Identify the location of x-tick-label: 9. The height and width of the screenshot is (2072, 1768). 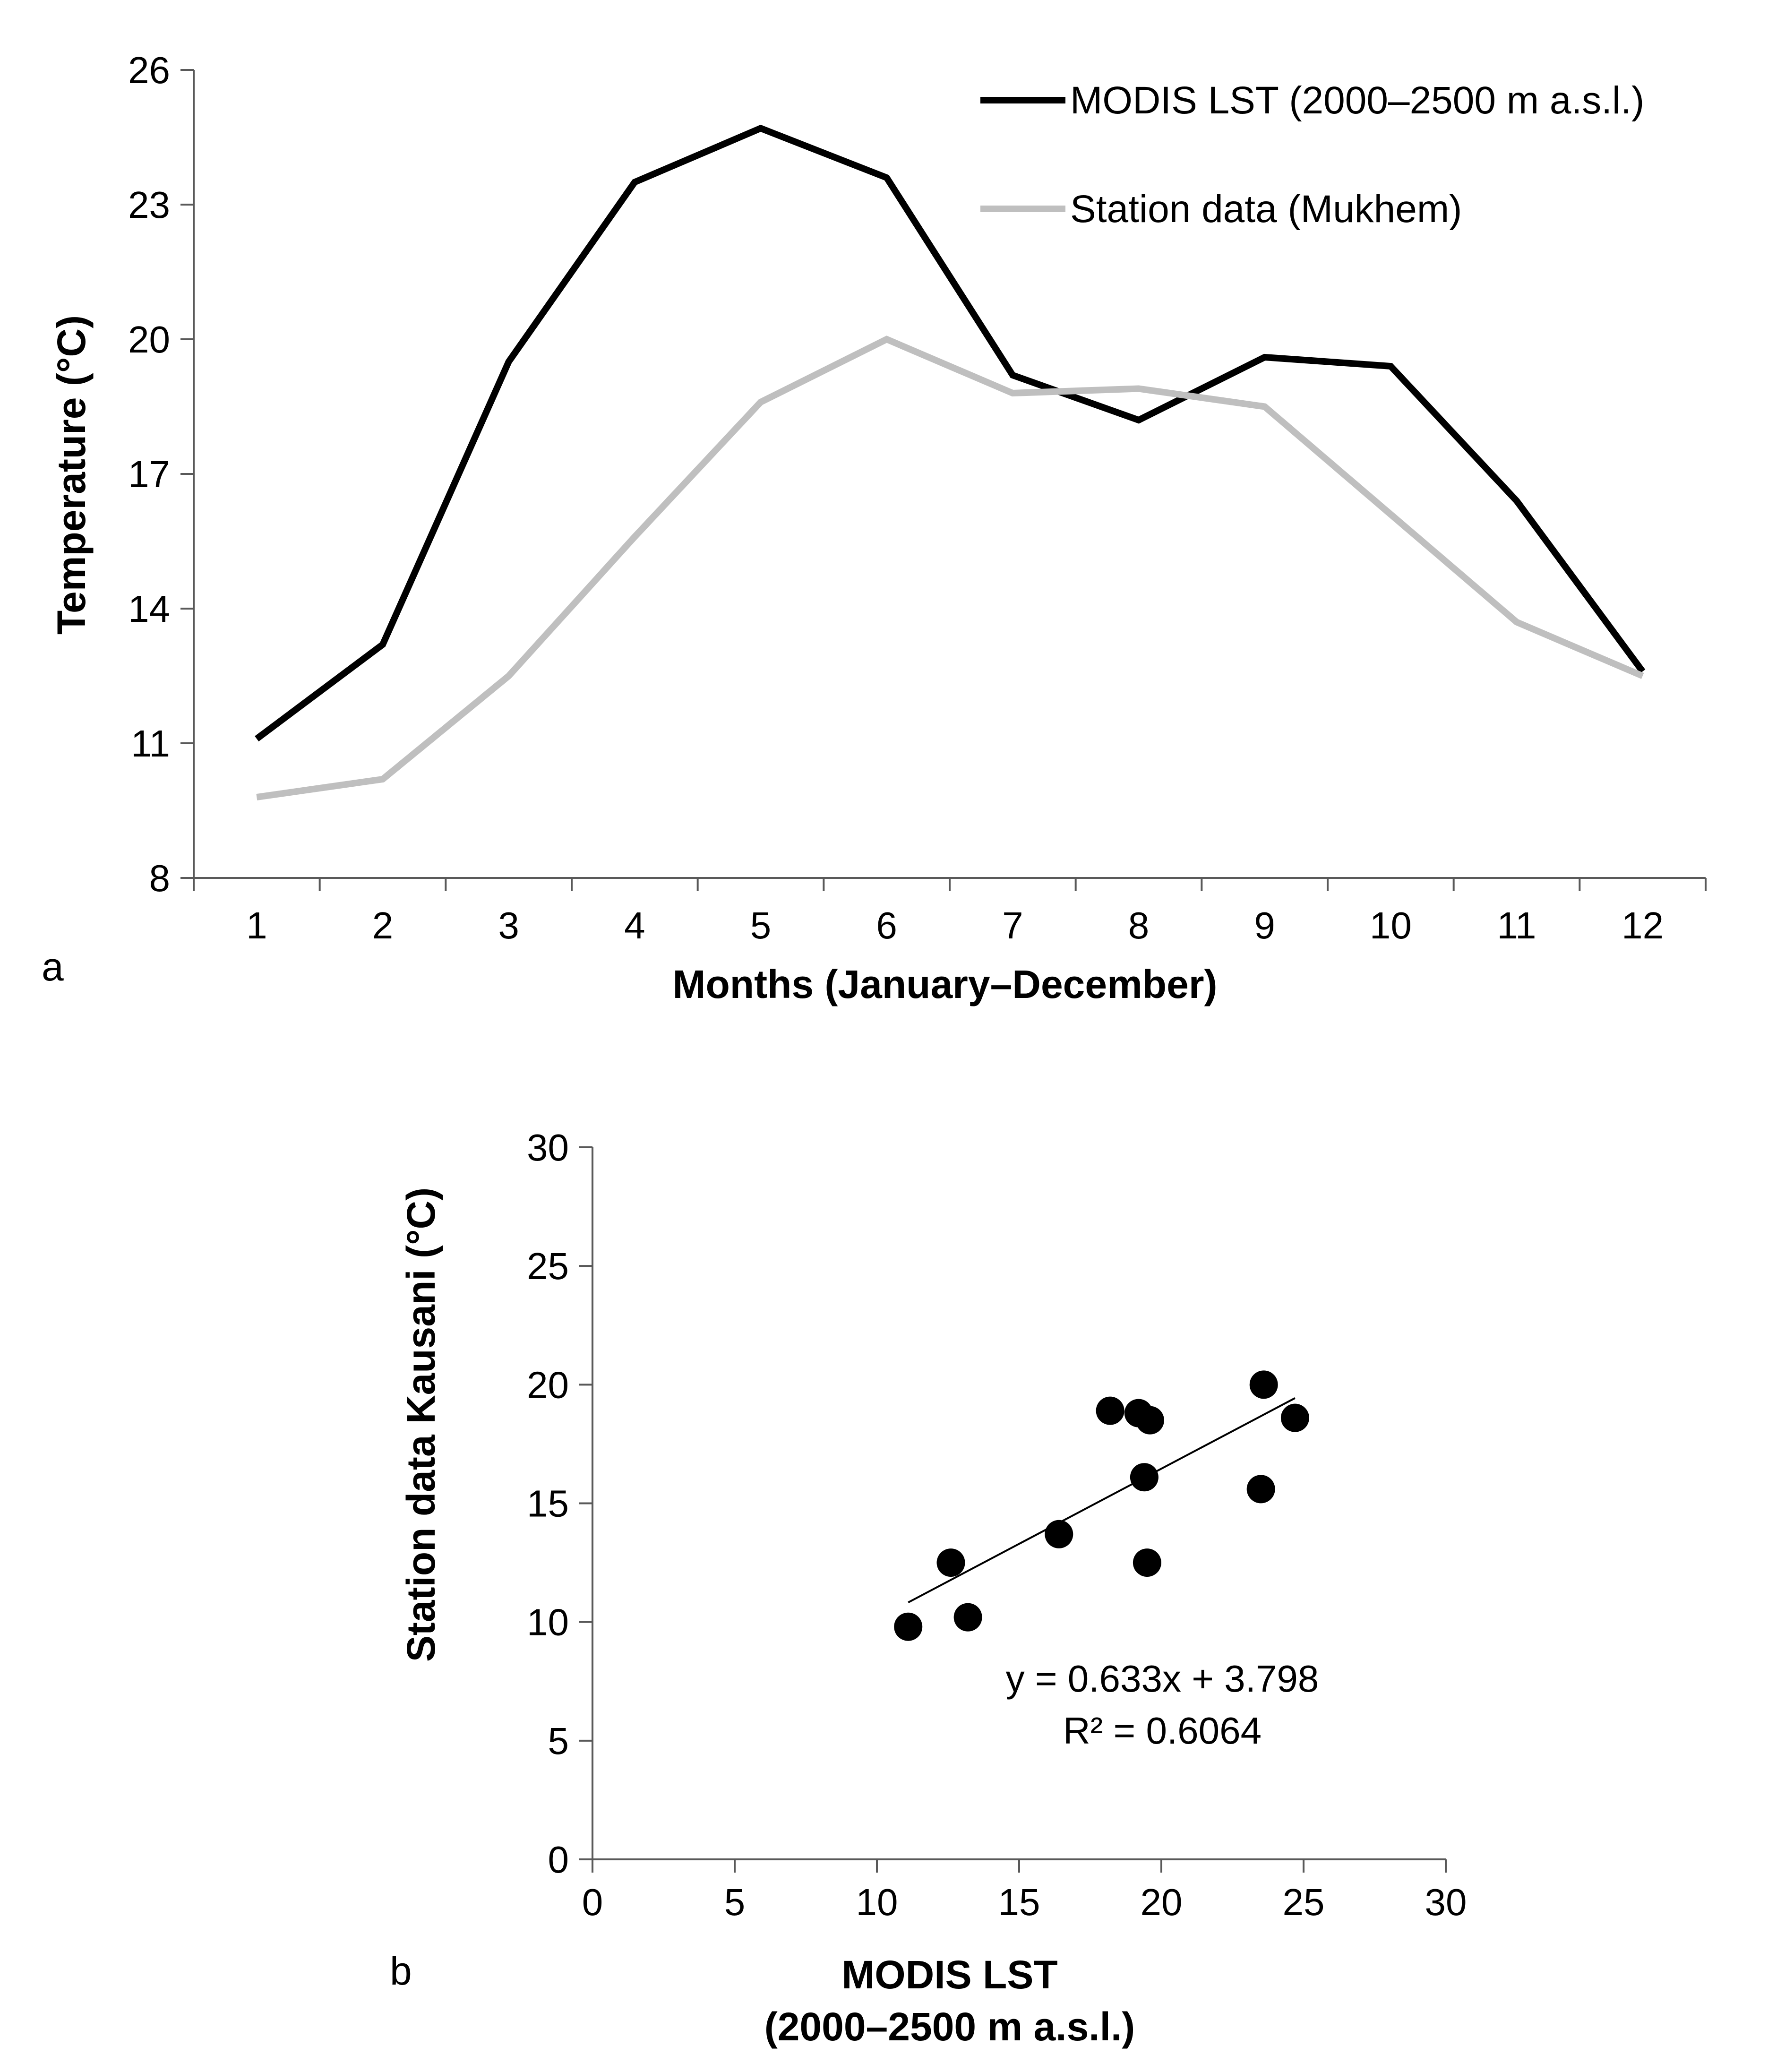
(1264, 925).